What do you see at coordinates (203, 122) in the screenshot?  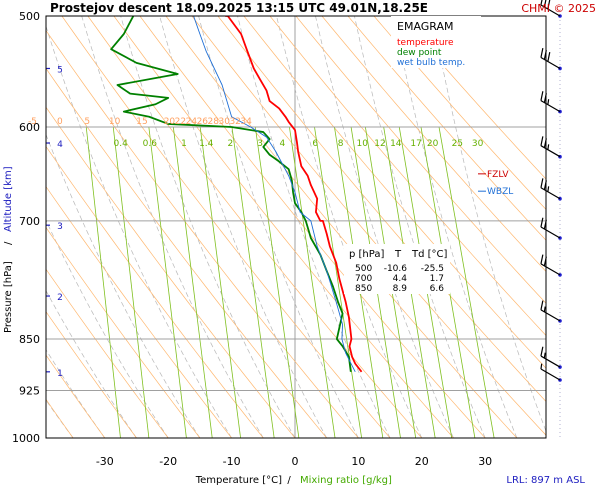 I see `dry-adiabat-label: 26` at bounding box center [203, 122].